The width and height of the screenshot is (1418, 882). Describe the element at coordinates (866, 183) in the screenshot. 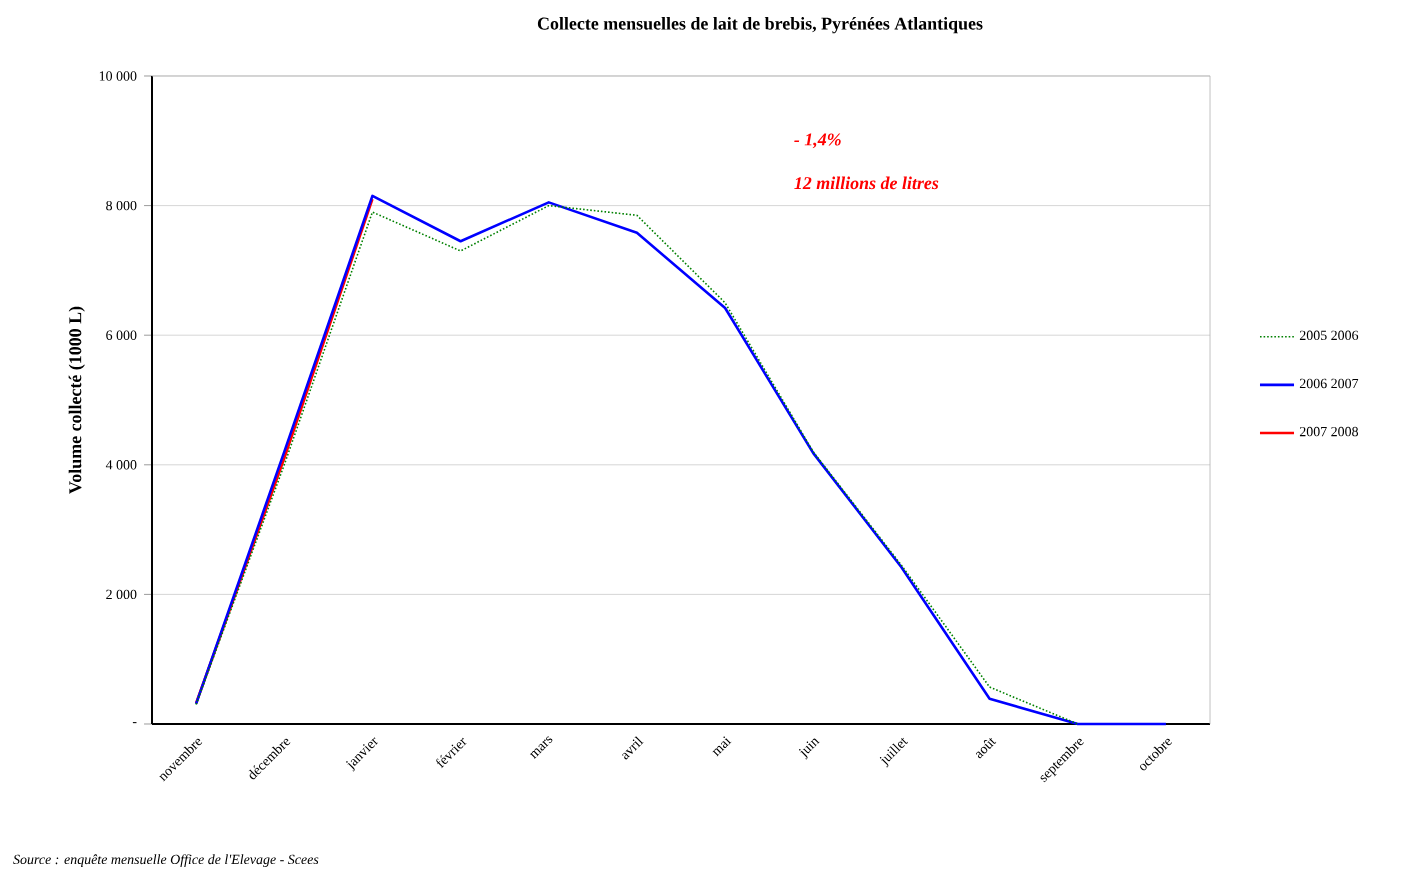

I see `annotation: 12 millions de litres` at that location.